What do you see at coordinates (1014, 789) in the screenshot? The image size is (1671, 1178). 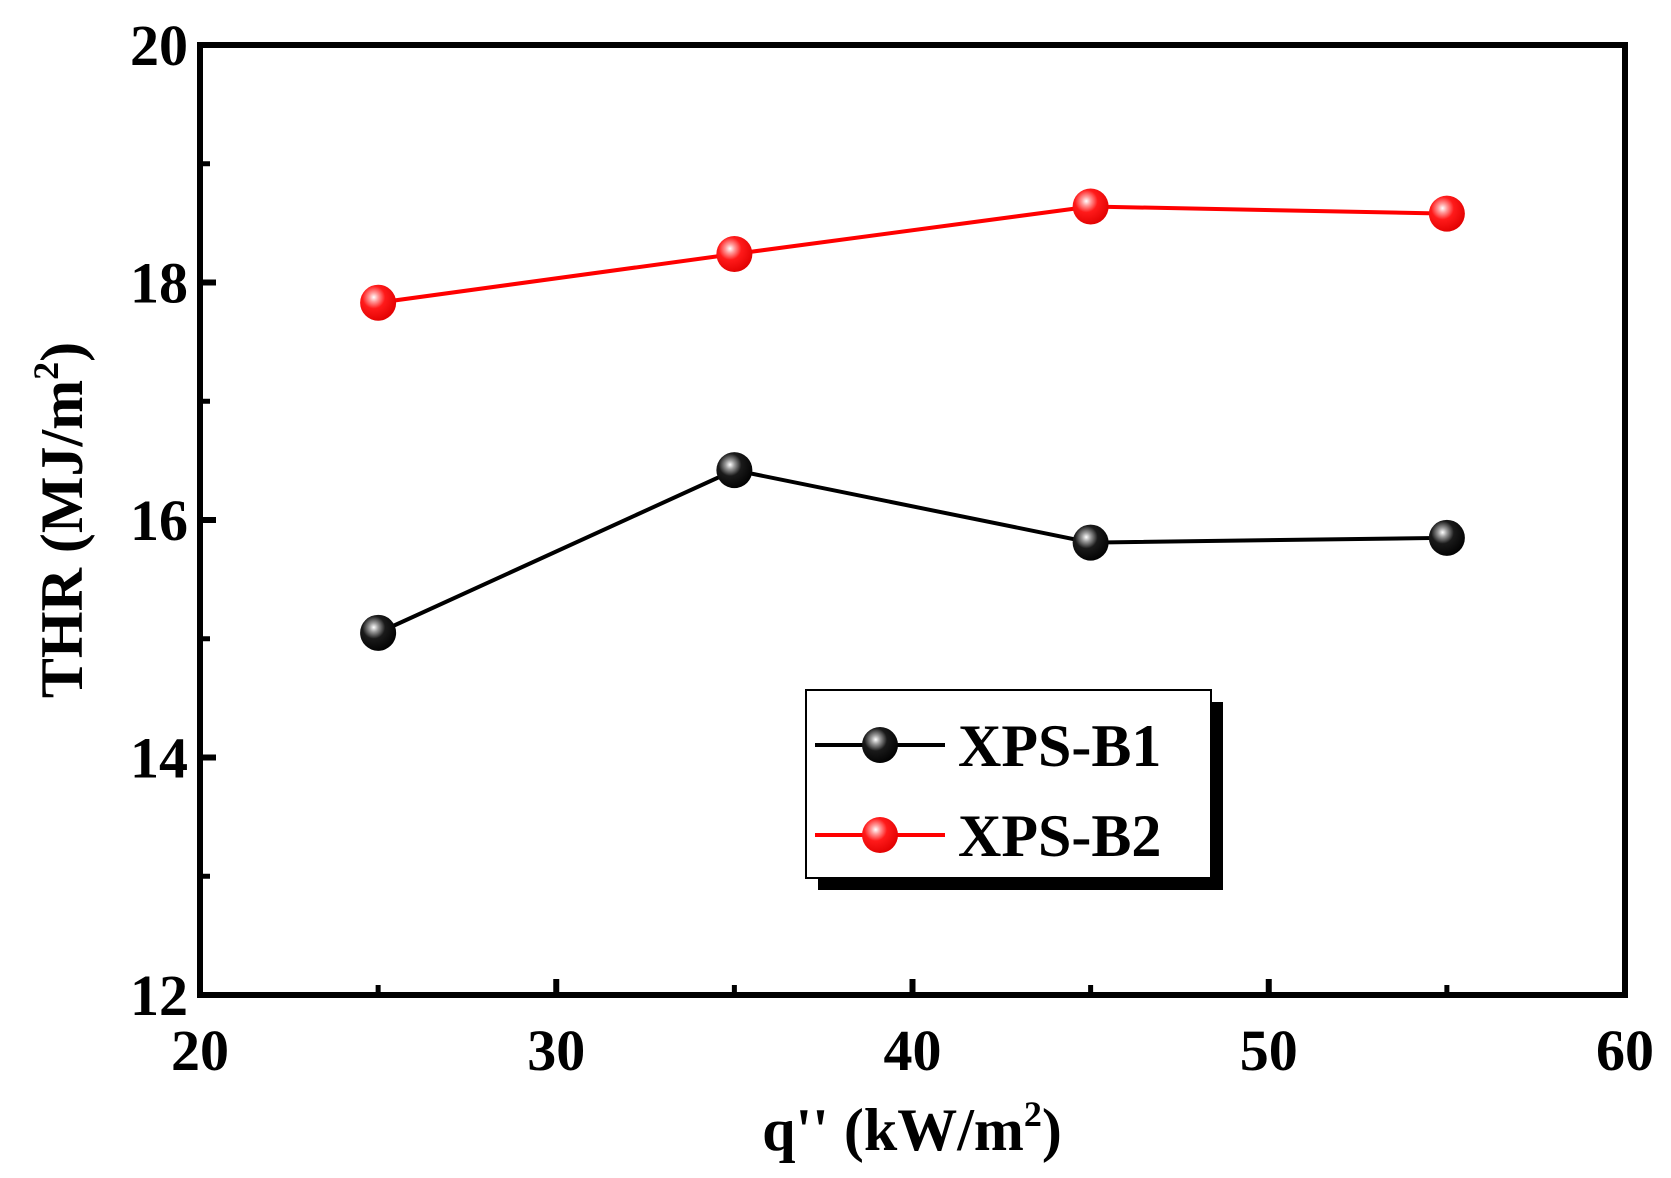 I see `legend: XPS-B1 XPS-B2` at bounding box center [1014, 789].